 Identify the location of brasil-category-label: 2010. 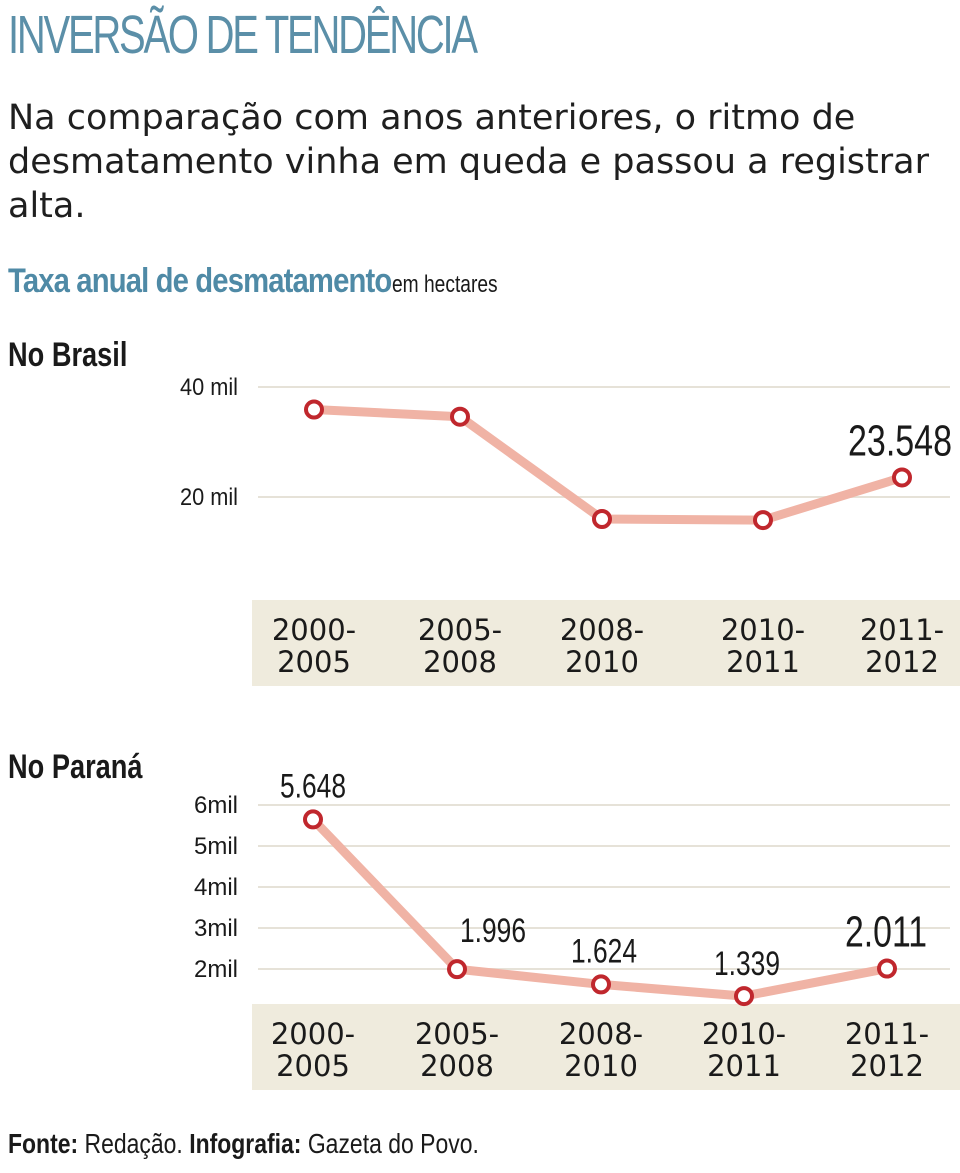
(602, 662).